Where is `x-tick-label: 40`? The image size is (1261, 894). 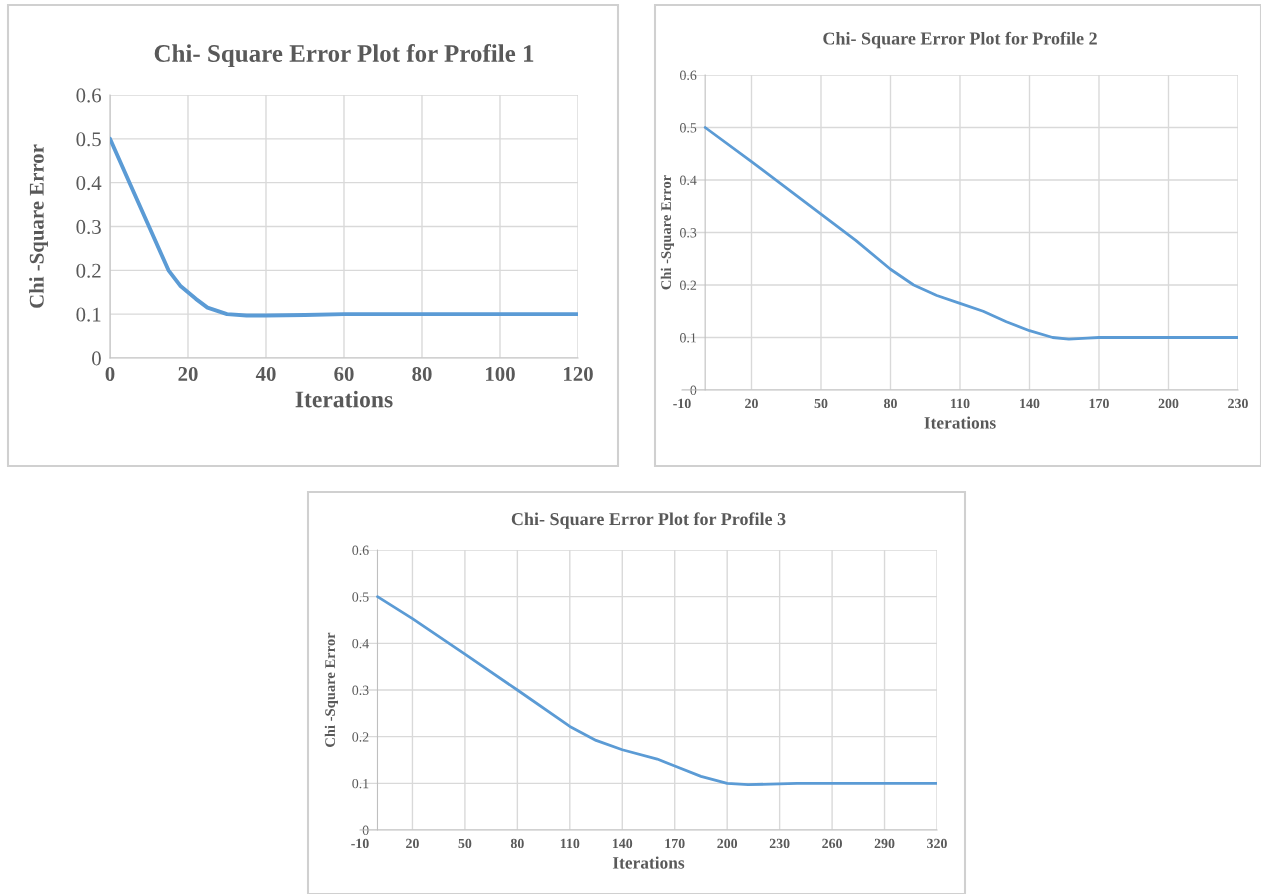 x-tick-label: 40 is located at coordinates (265, 373).